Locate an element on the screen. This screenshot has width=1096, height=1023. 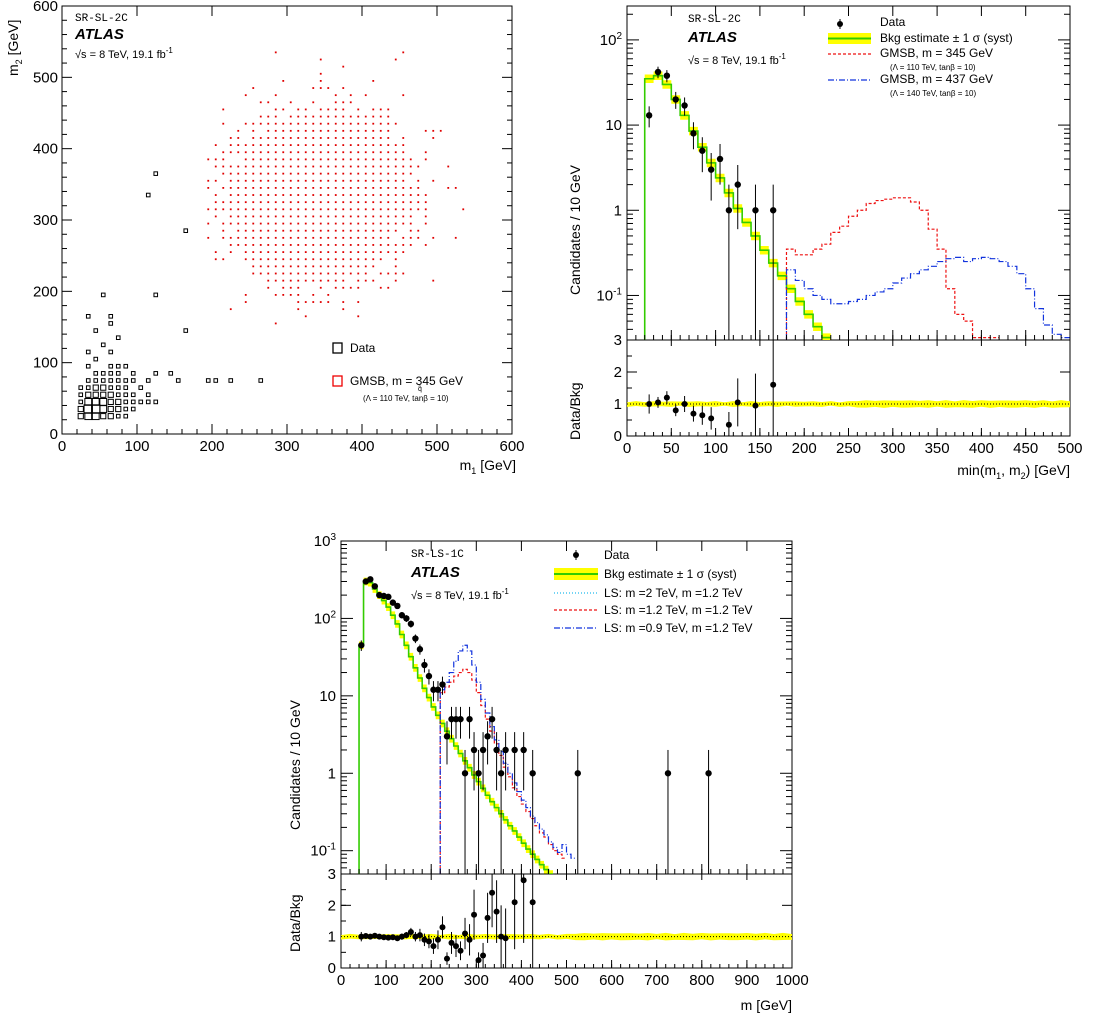
x-tick-label: 500 is located at coordinates (1069, 448).